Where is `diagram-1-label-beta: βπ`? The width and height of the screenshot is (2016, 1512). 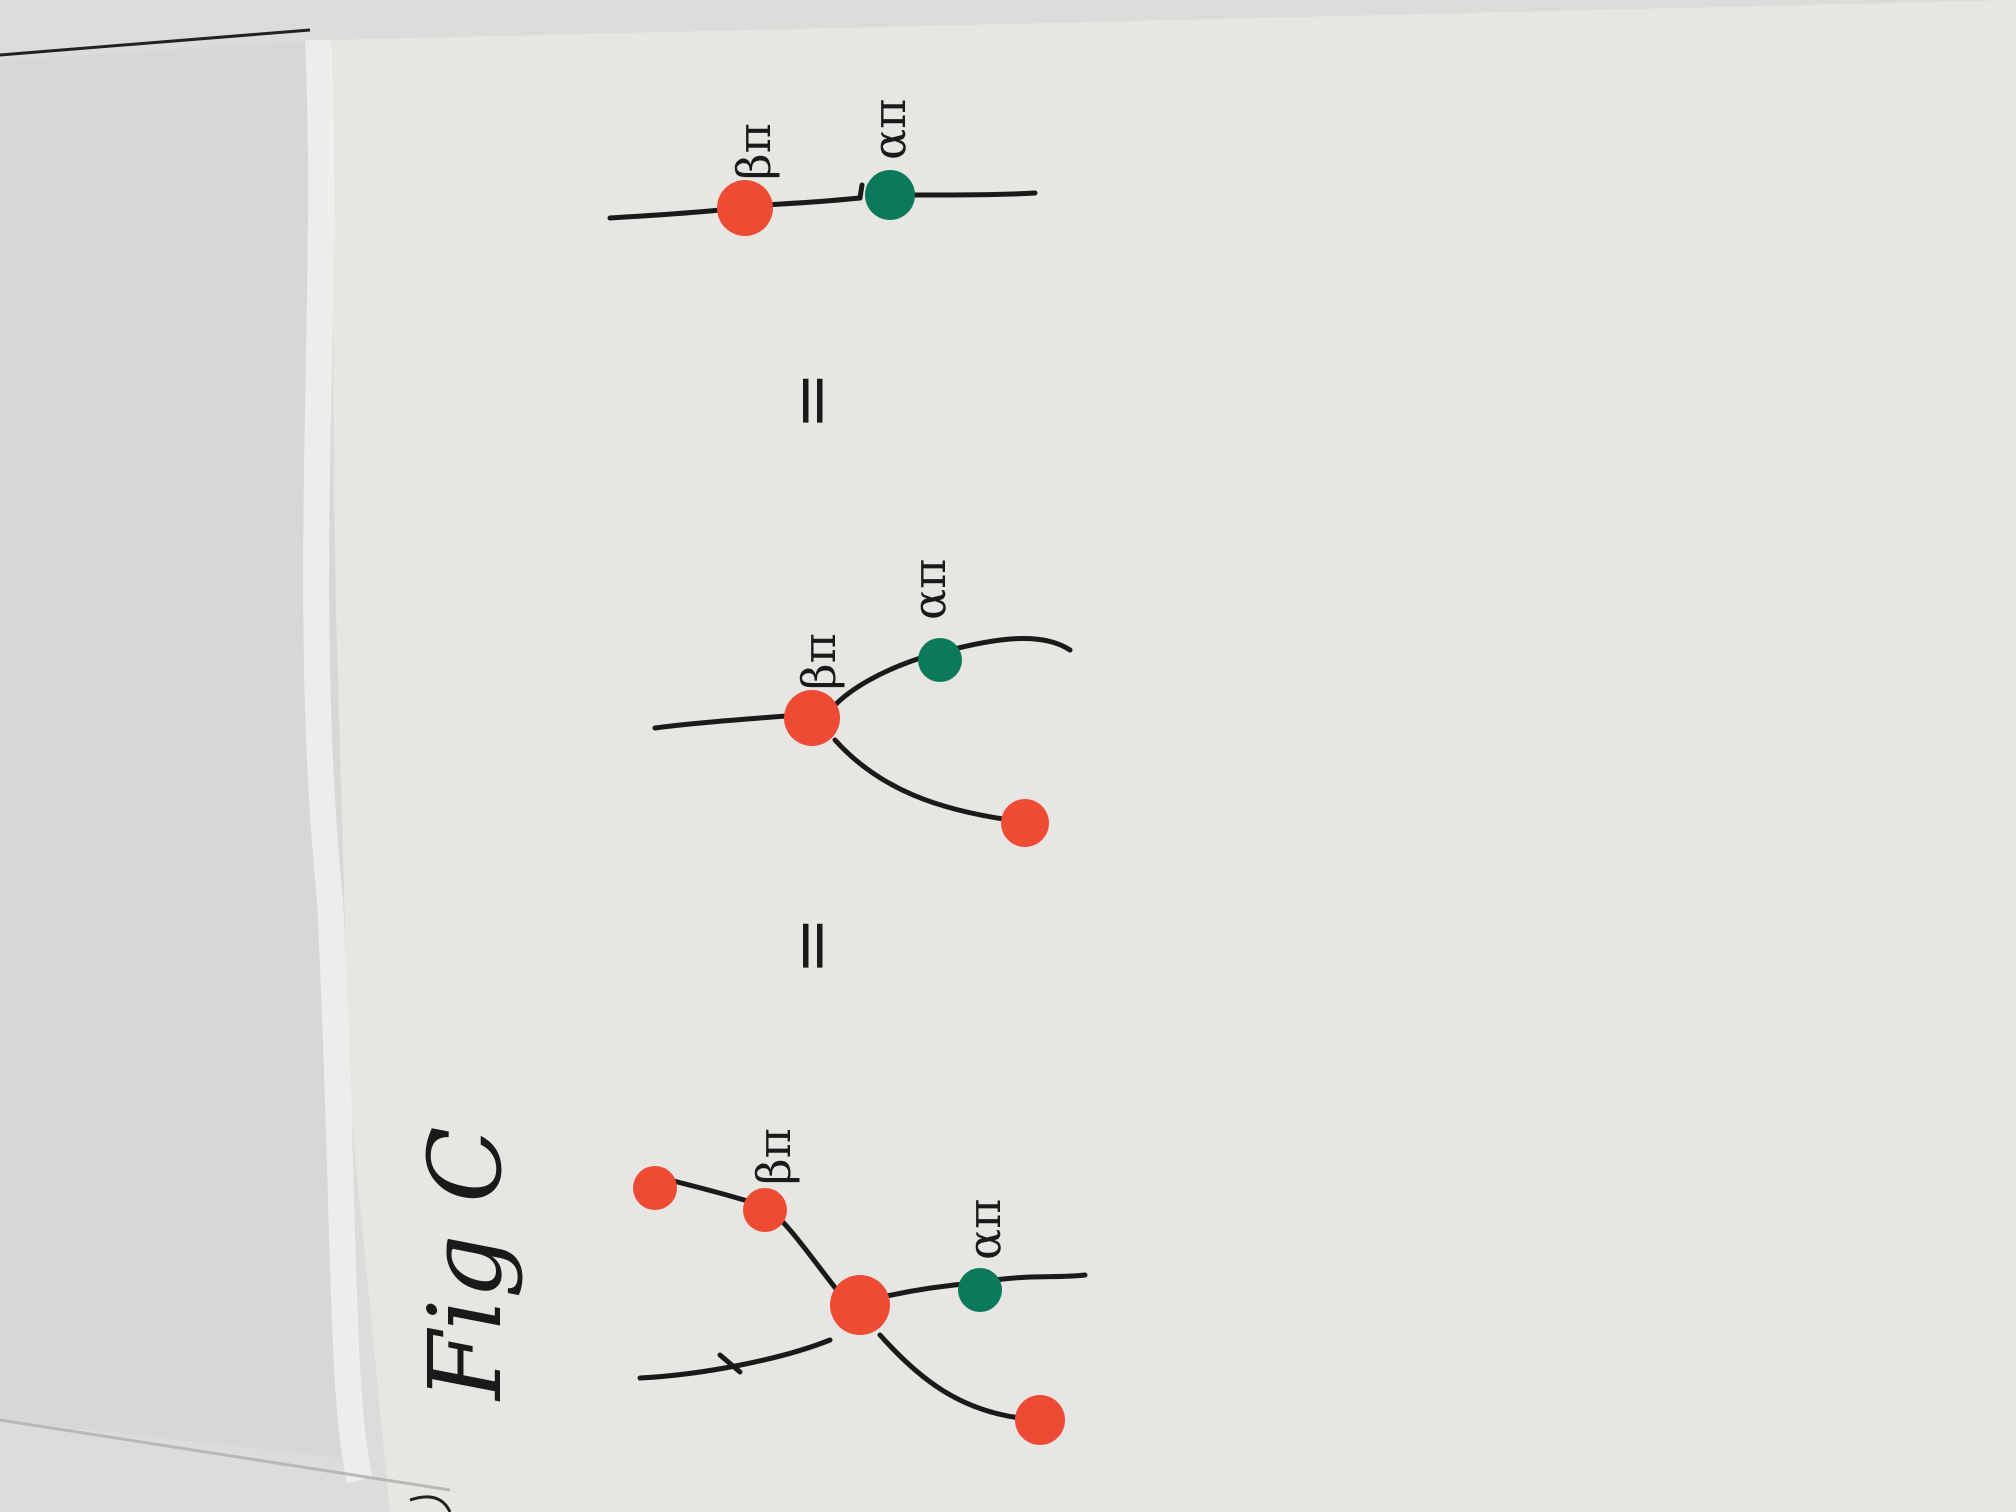
diagram-1-label-beta: βπ is located at coordinates (774, 1156).